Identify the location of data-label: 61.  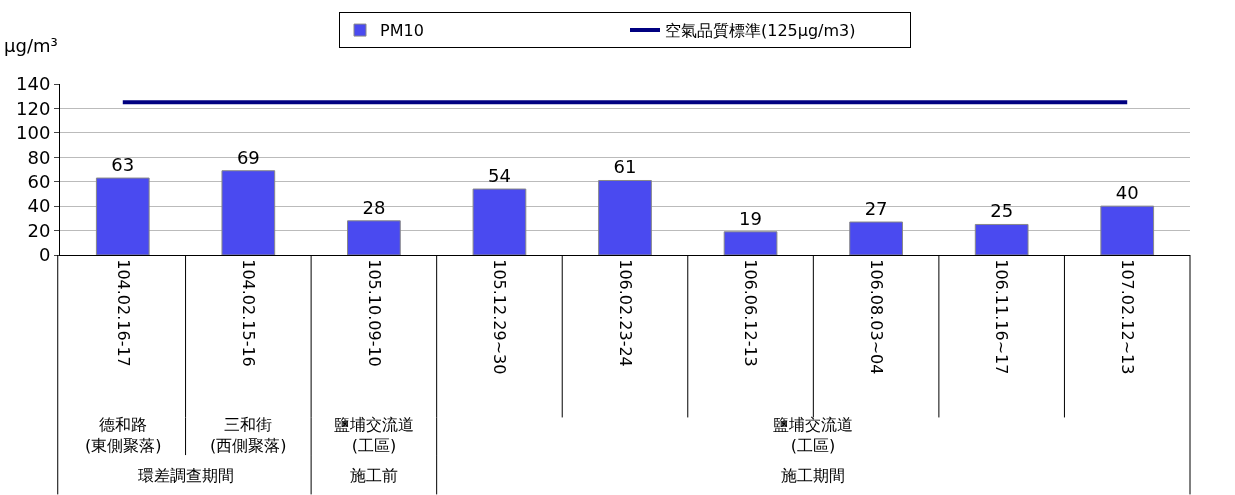
(625, 167).